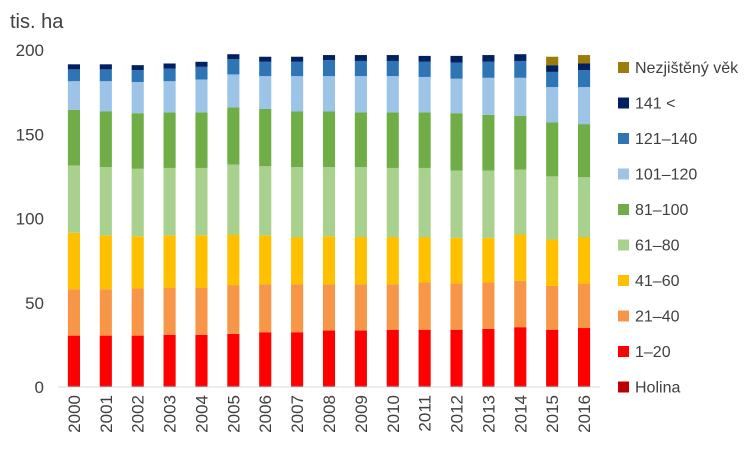 The height and width of the screenshot is (449, 750). I want to click on x-tick-label: 2000, so click(74, 414).